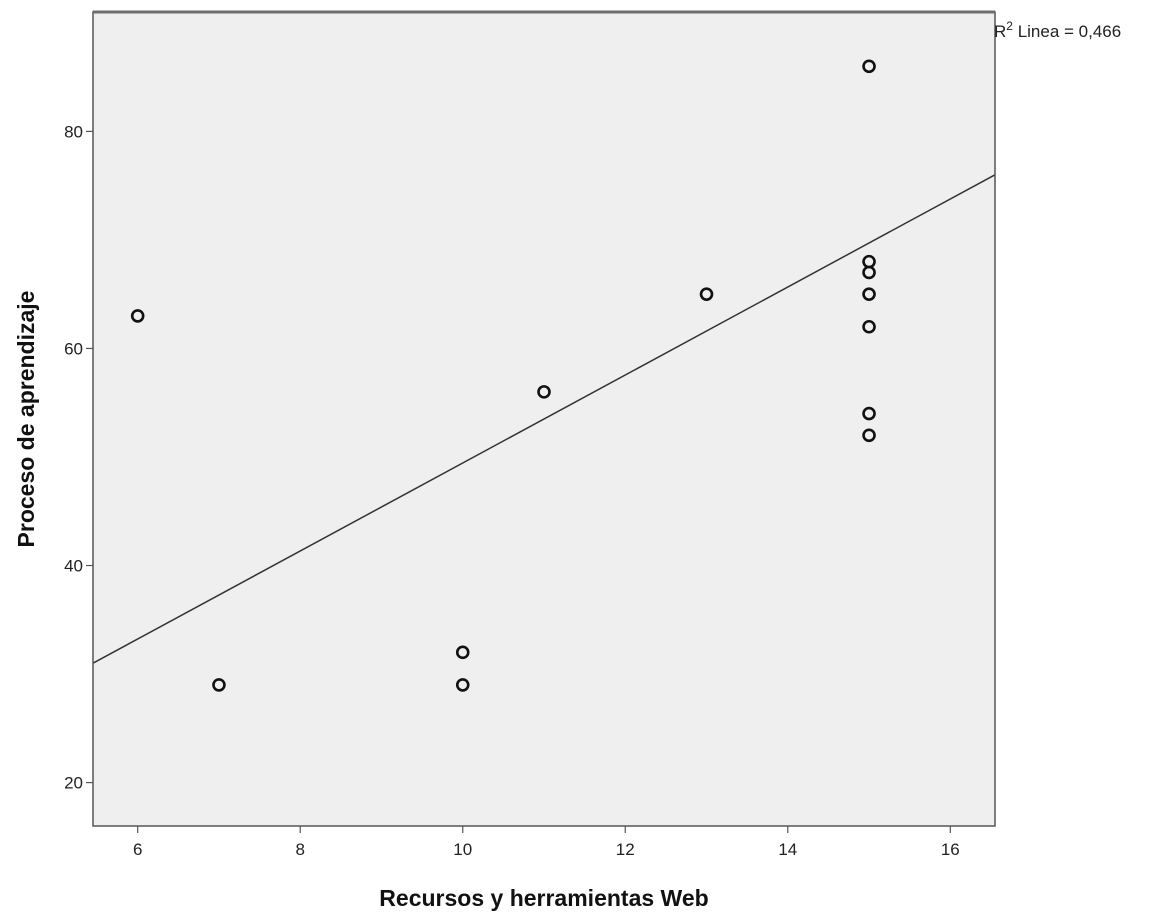 Image resolution: width=1163 pixels, height=917 pixels. What do you see at coordinates (73, 783) in the screenshot?
I see `y-tick-label: 20` at bounding box center [73, 783].